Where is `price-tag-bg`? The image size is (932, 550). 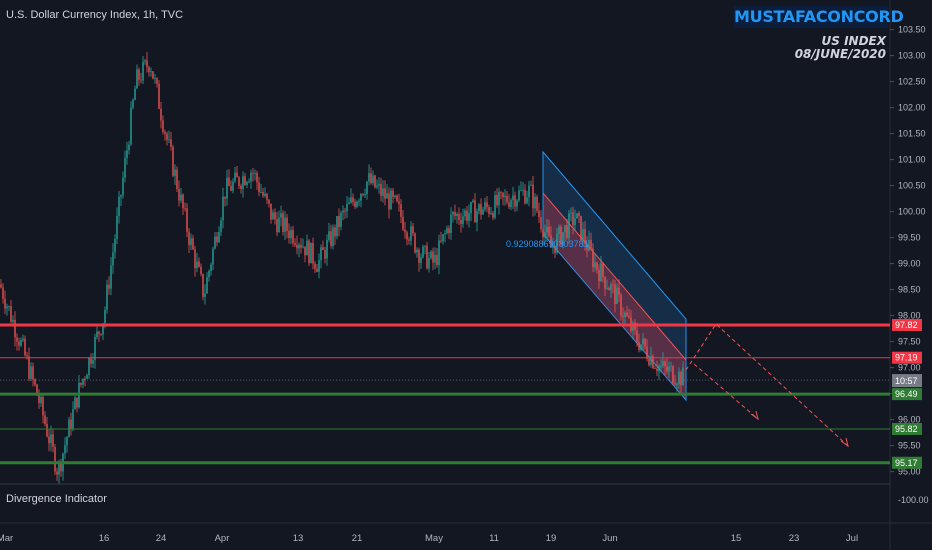
price-tag-bg is located at coordinates (907, 381).